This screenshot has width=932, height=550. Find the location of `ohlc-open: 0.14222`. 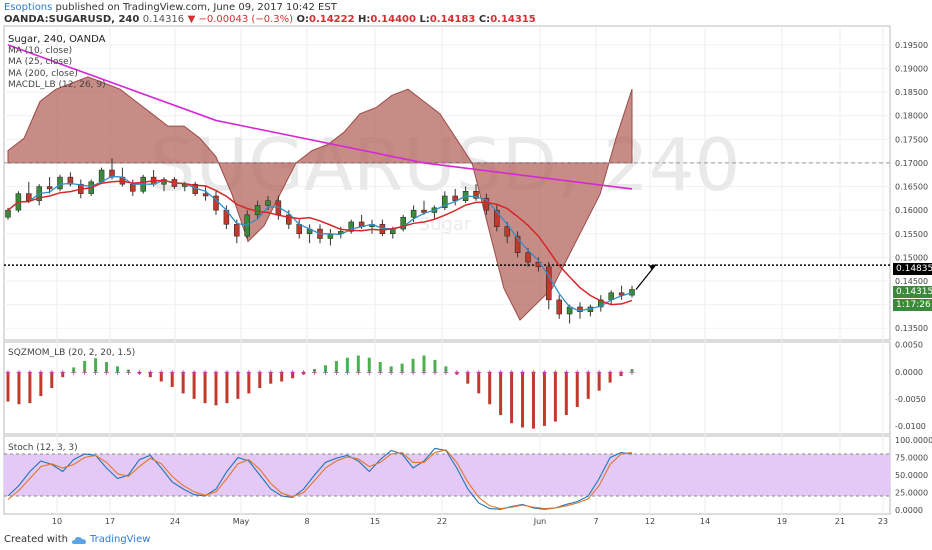

ohlc-open: 0.14222 is located at coordinates (332, 19).